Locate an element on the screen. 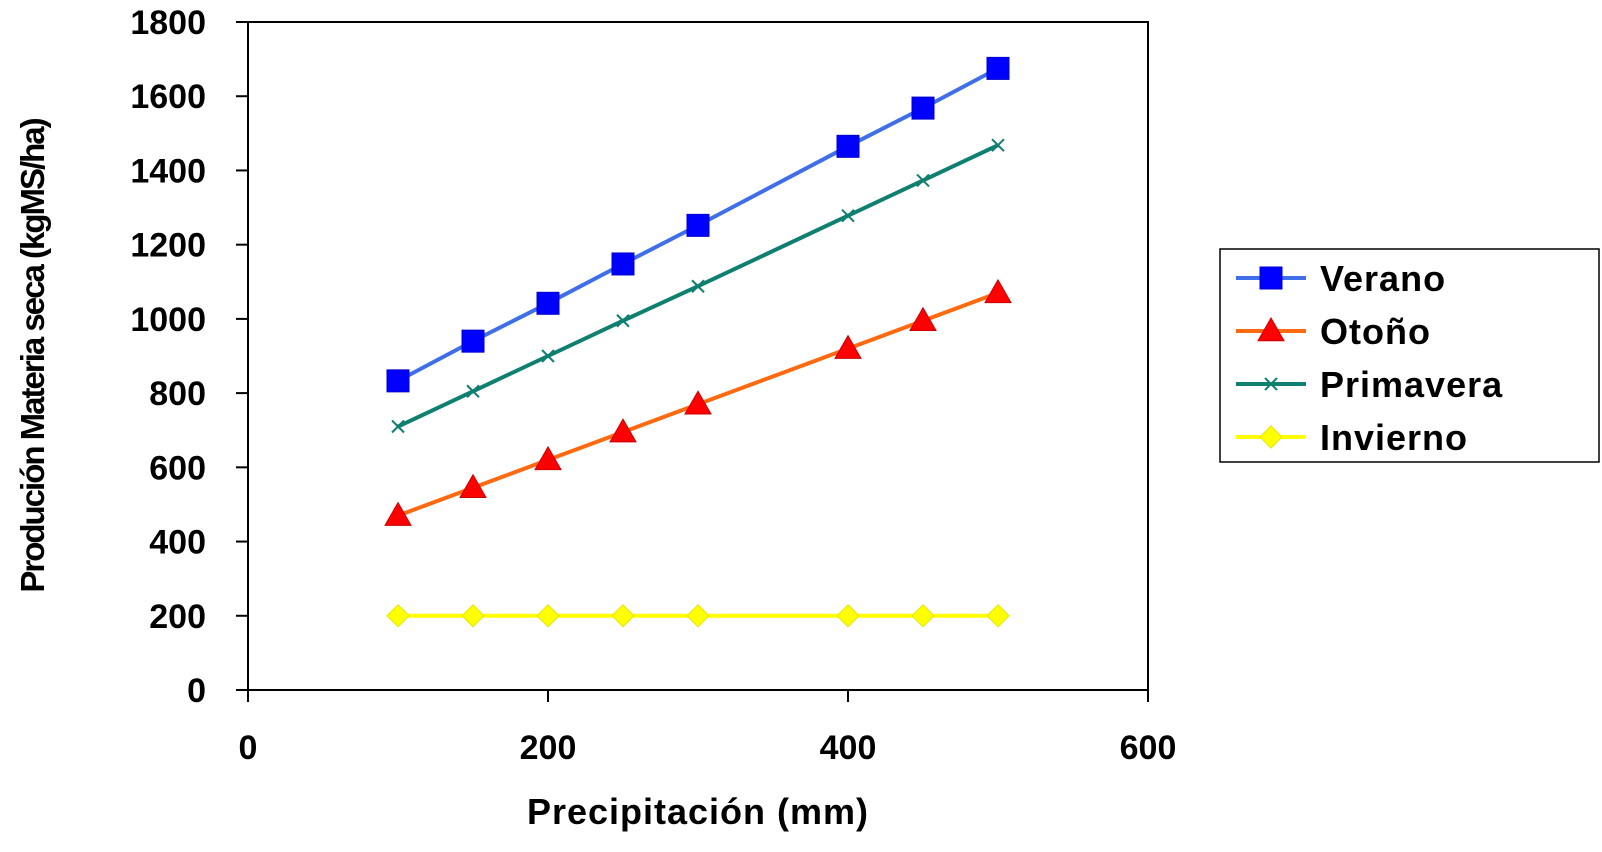 Image resolution: width=1602 pixels, height=852 pixels. series-line-primavera is located at coordinates (698, 286).